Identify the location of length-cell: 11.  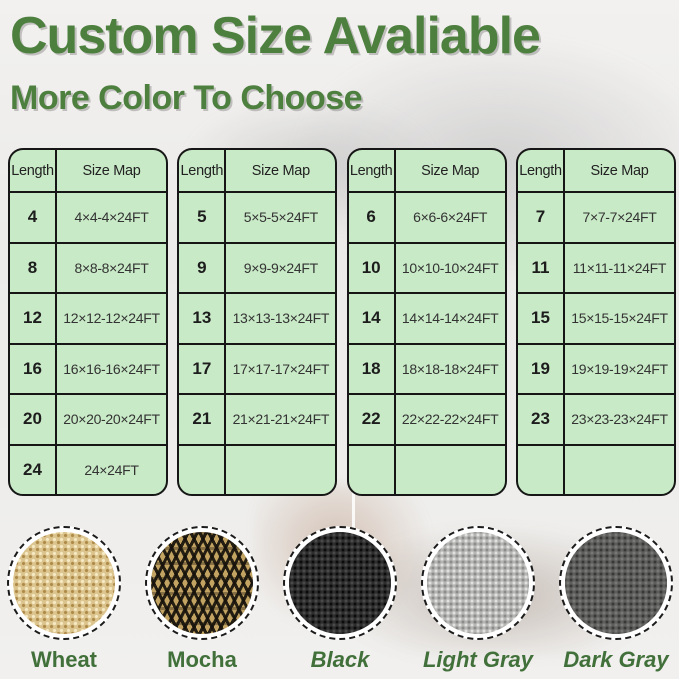
(541, 267).